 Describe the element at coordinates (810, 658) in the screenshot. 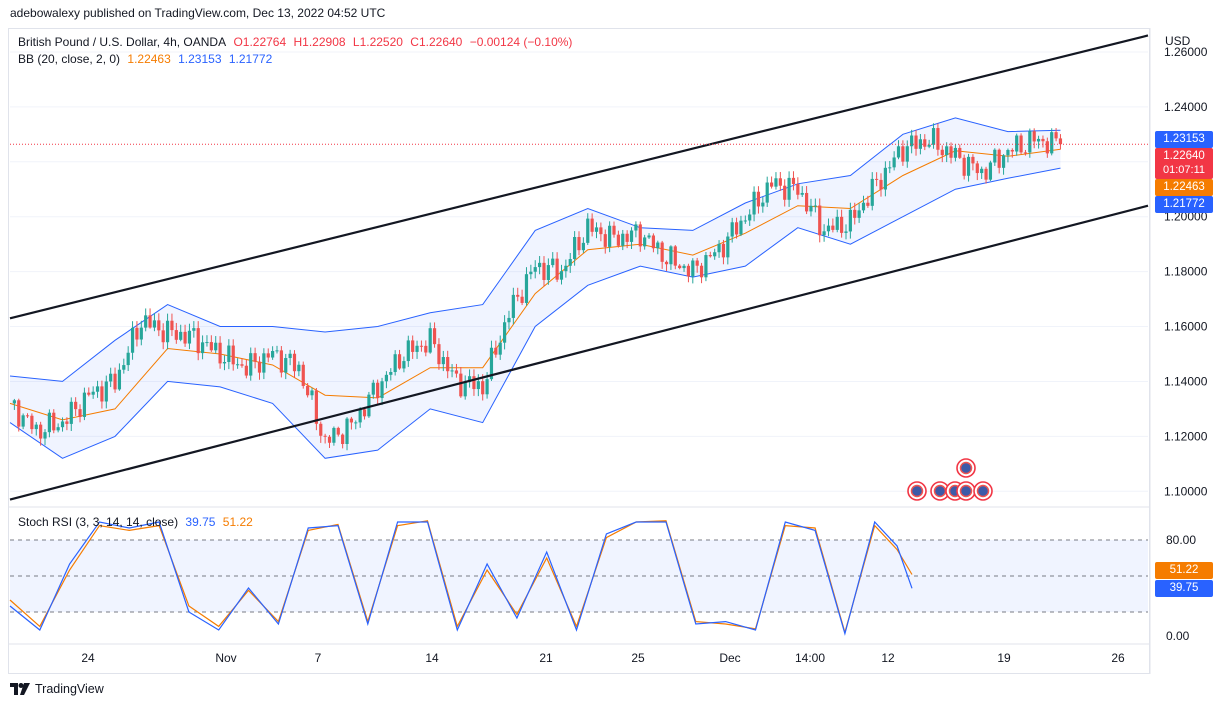

I see `time-axis-label: 14:00` at that location.